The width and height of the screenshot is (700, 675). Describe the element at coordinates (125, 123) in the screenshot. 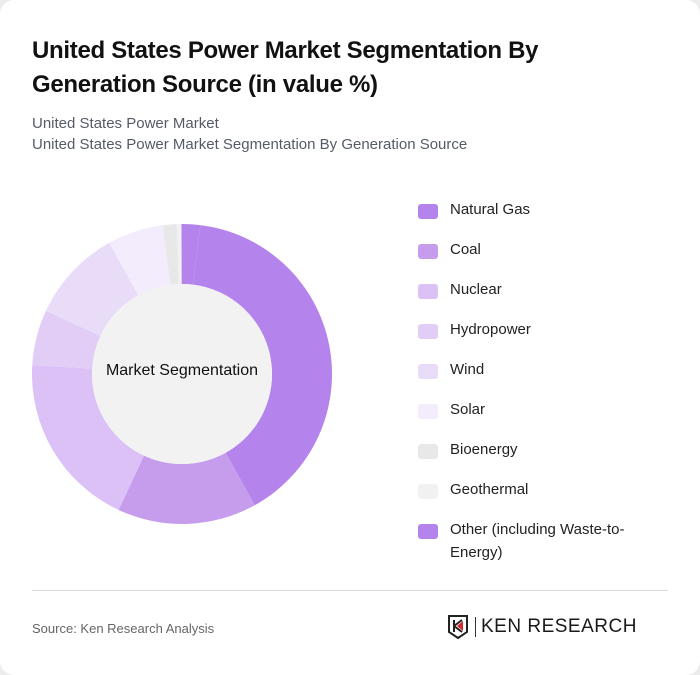

I see `subtitle-market: United States Power Market` at that location.